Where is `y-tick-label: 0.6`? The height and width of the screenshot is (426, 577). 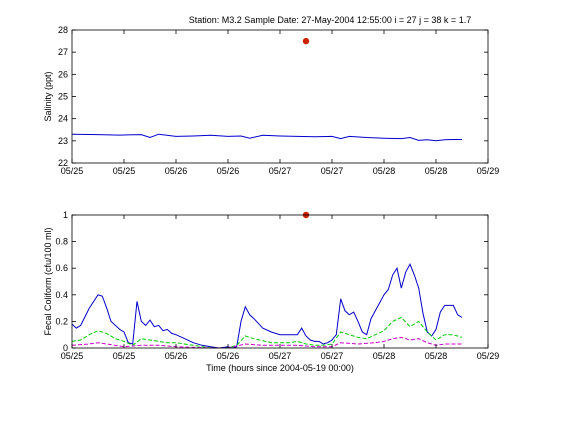 y-tick-label: 0.6 is located at coordinates (61, 268).